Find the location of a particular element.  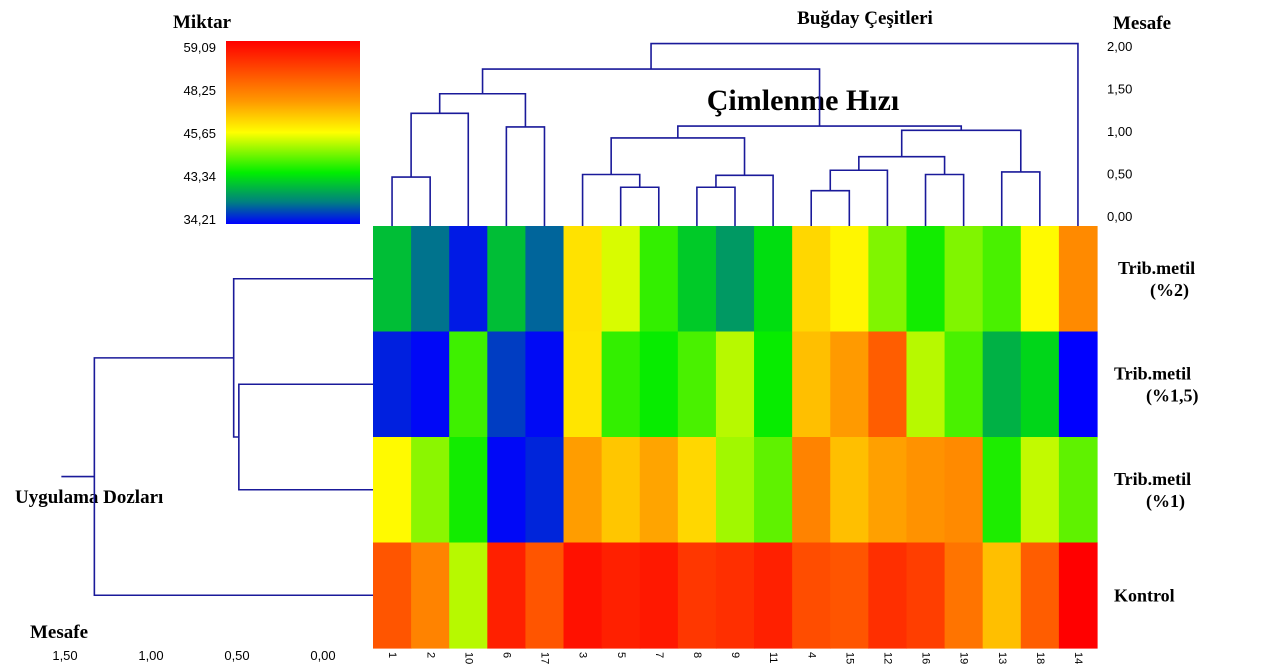

column-label: 6 is located at coordinates (506, 655).